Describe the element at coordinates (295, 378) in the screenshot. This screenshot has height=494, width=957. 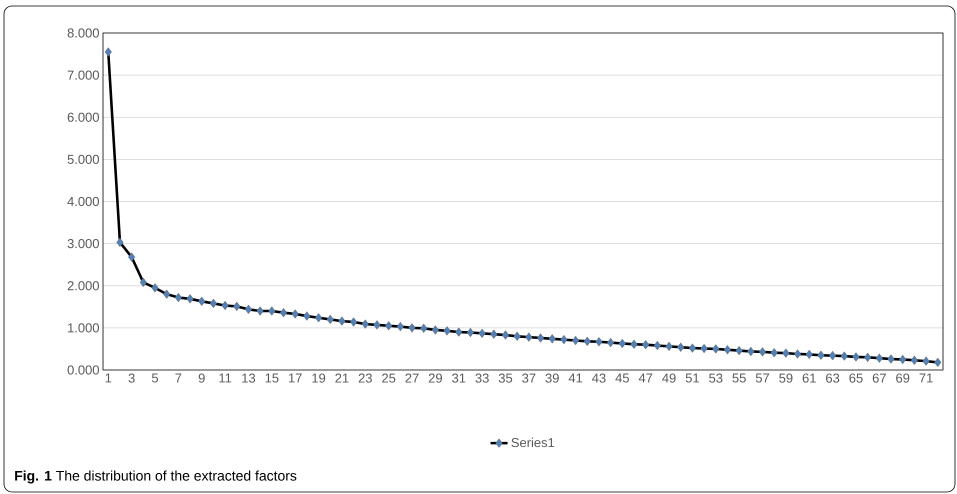
I see `x-tick-label: 17` at that location.